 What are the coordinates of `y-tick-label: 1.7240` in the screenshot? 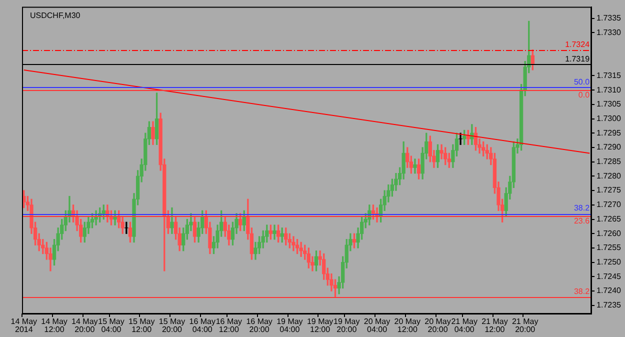 It's located at (609, 291).